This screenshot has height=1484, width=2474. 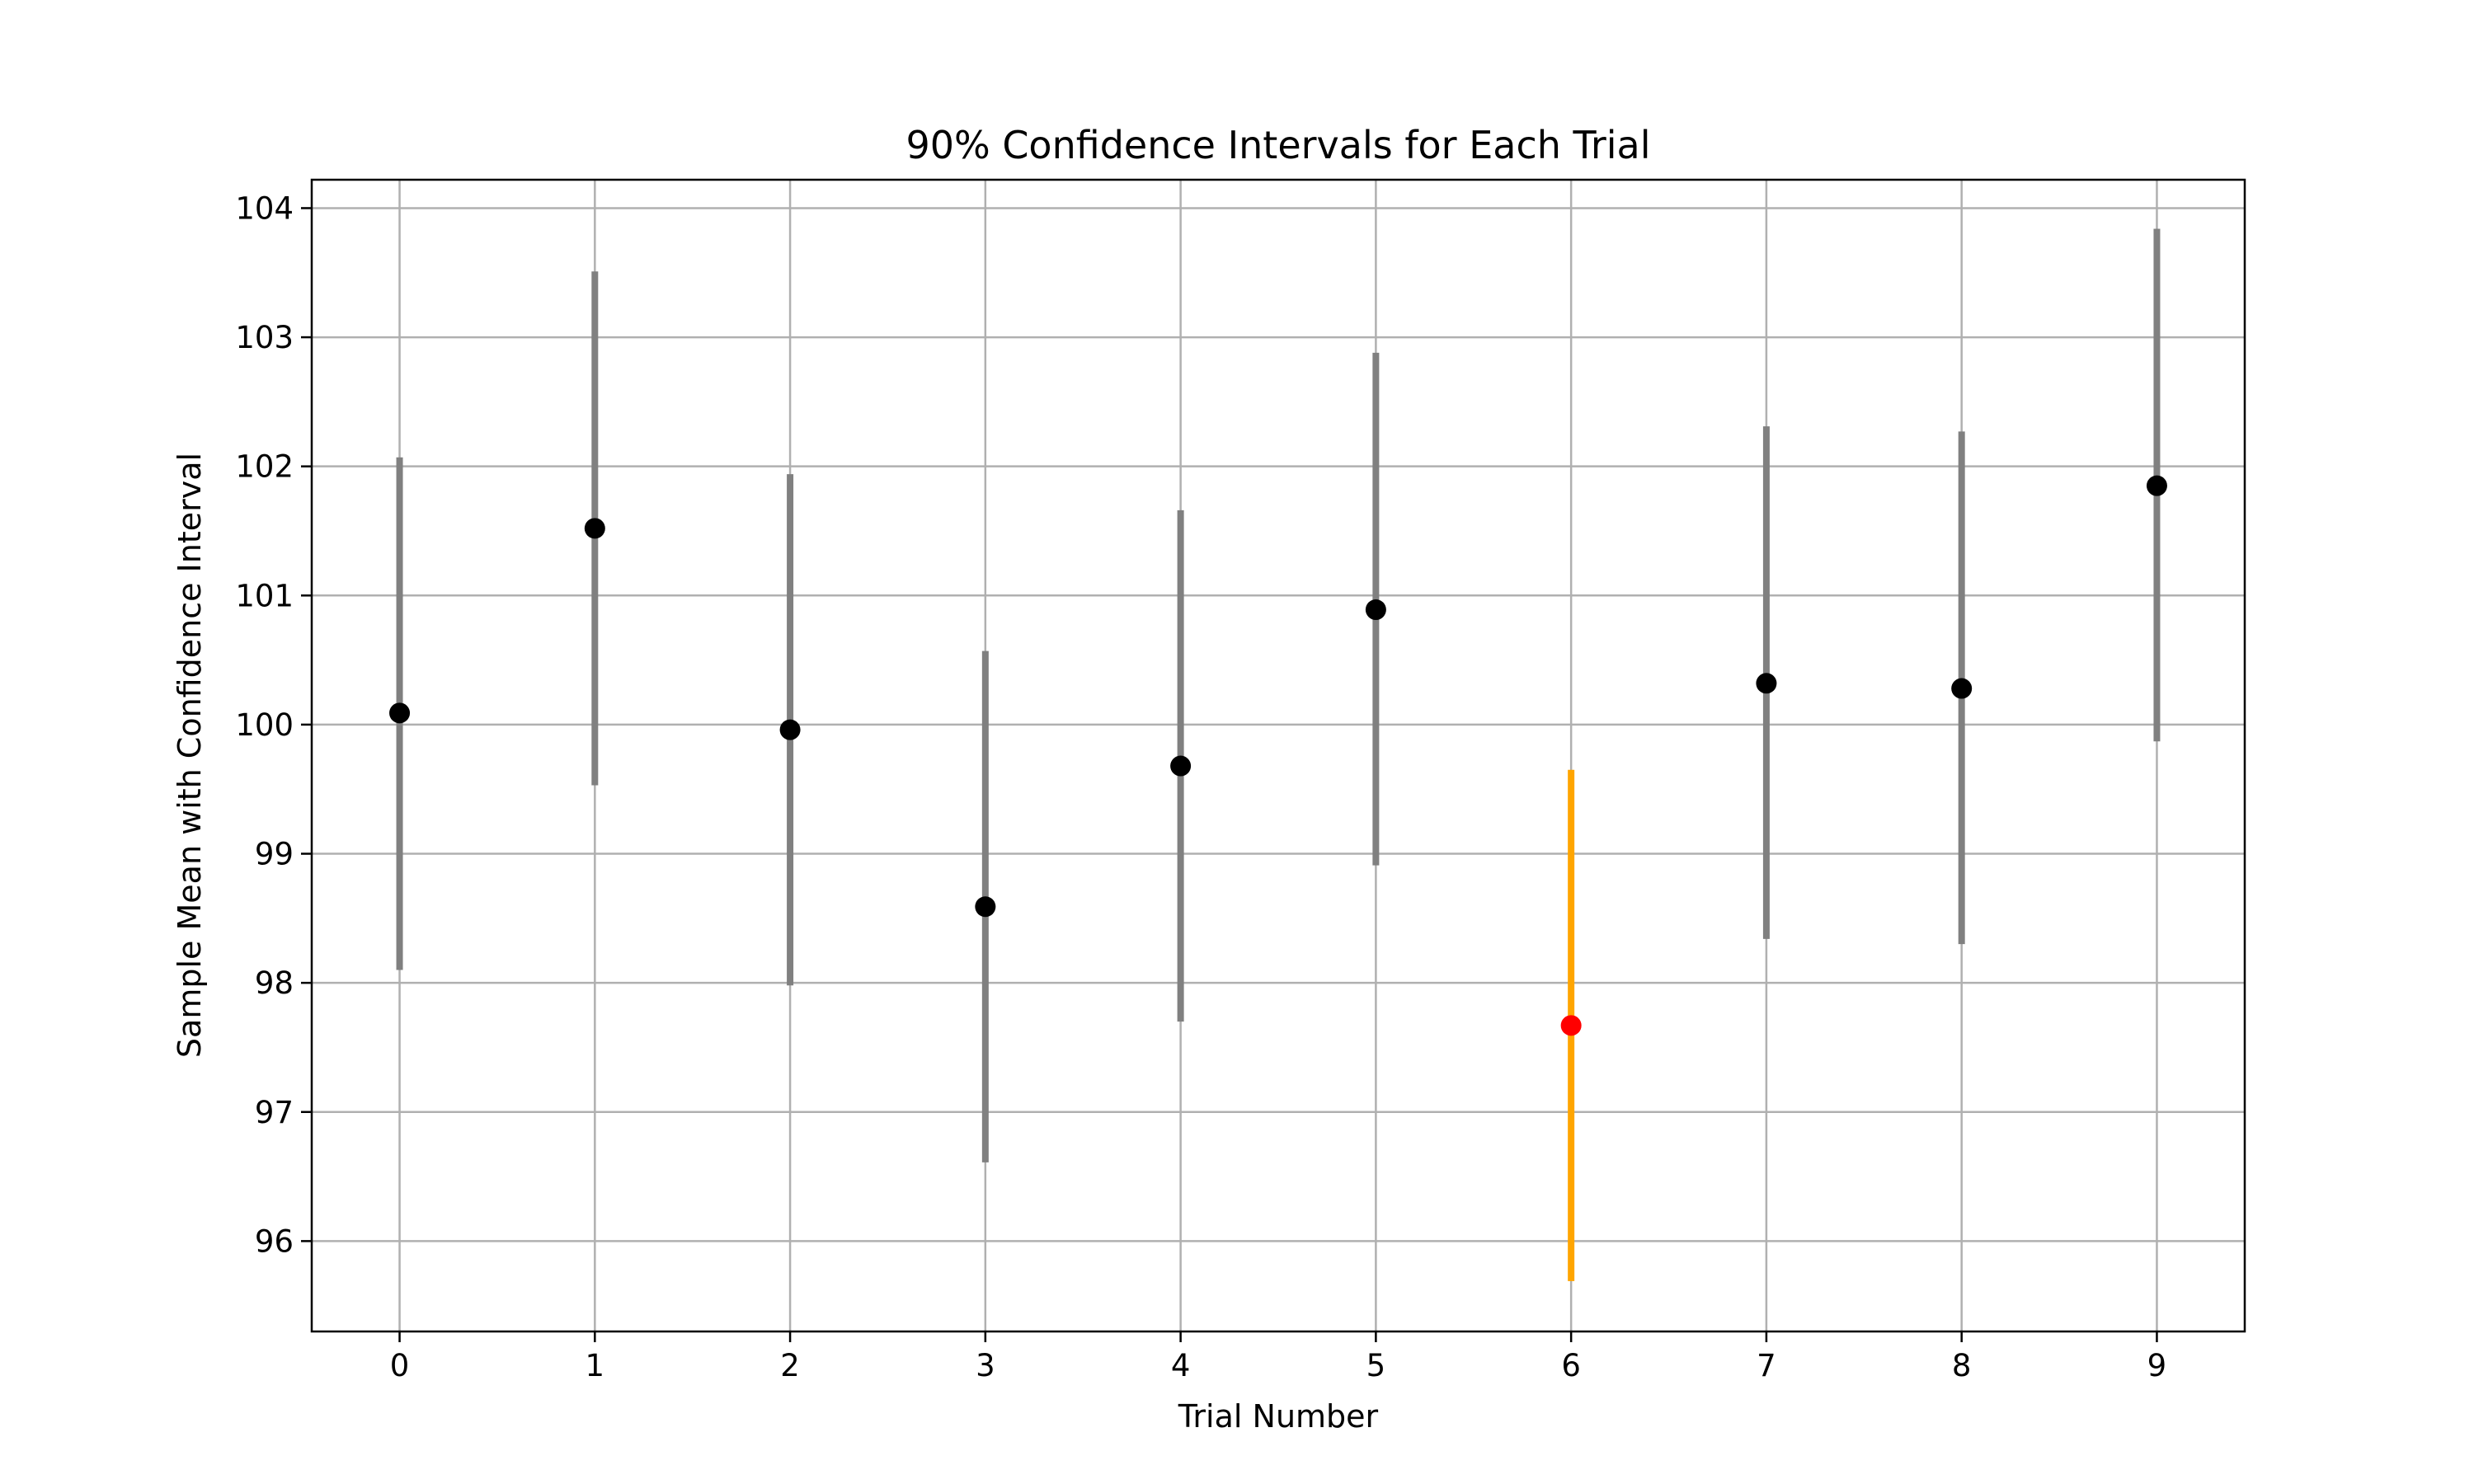 What do you see at coordinates (400, 1365) in the screenshot?
I see `x-tick-label: 0` at bounding box center [400, 1365].